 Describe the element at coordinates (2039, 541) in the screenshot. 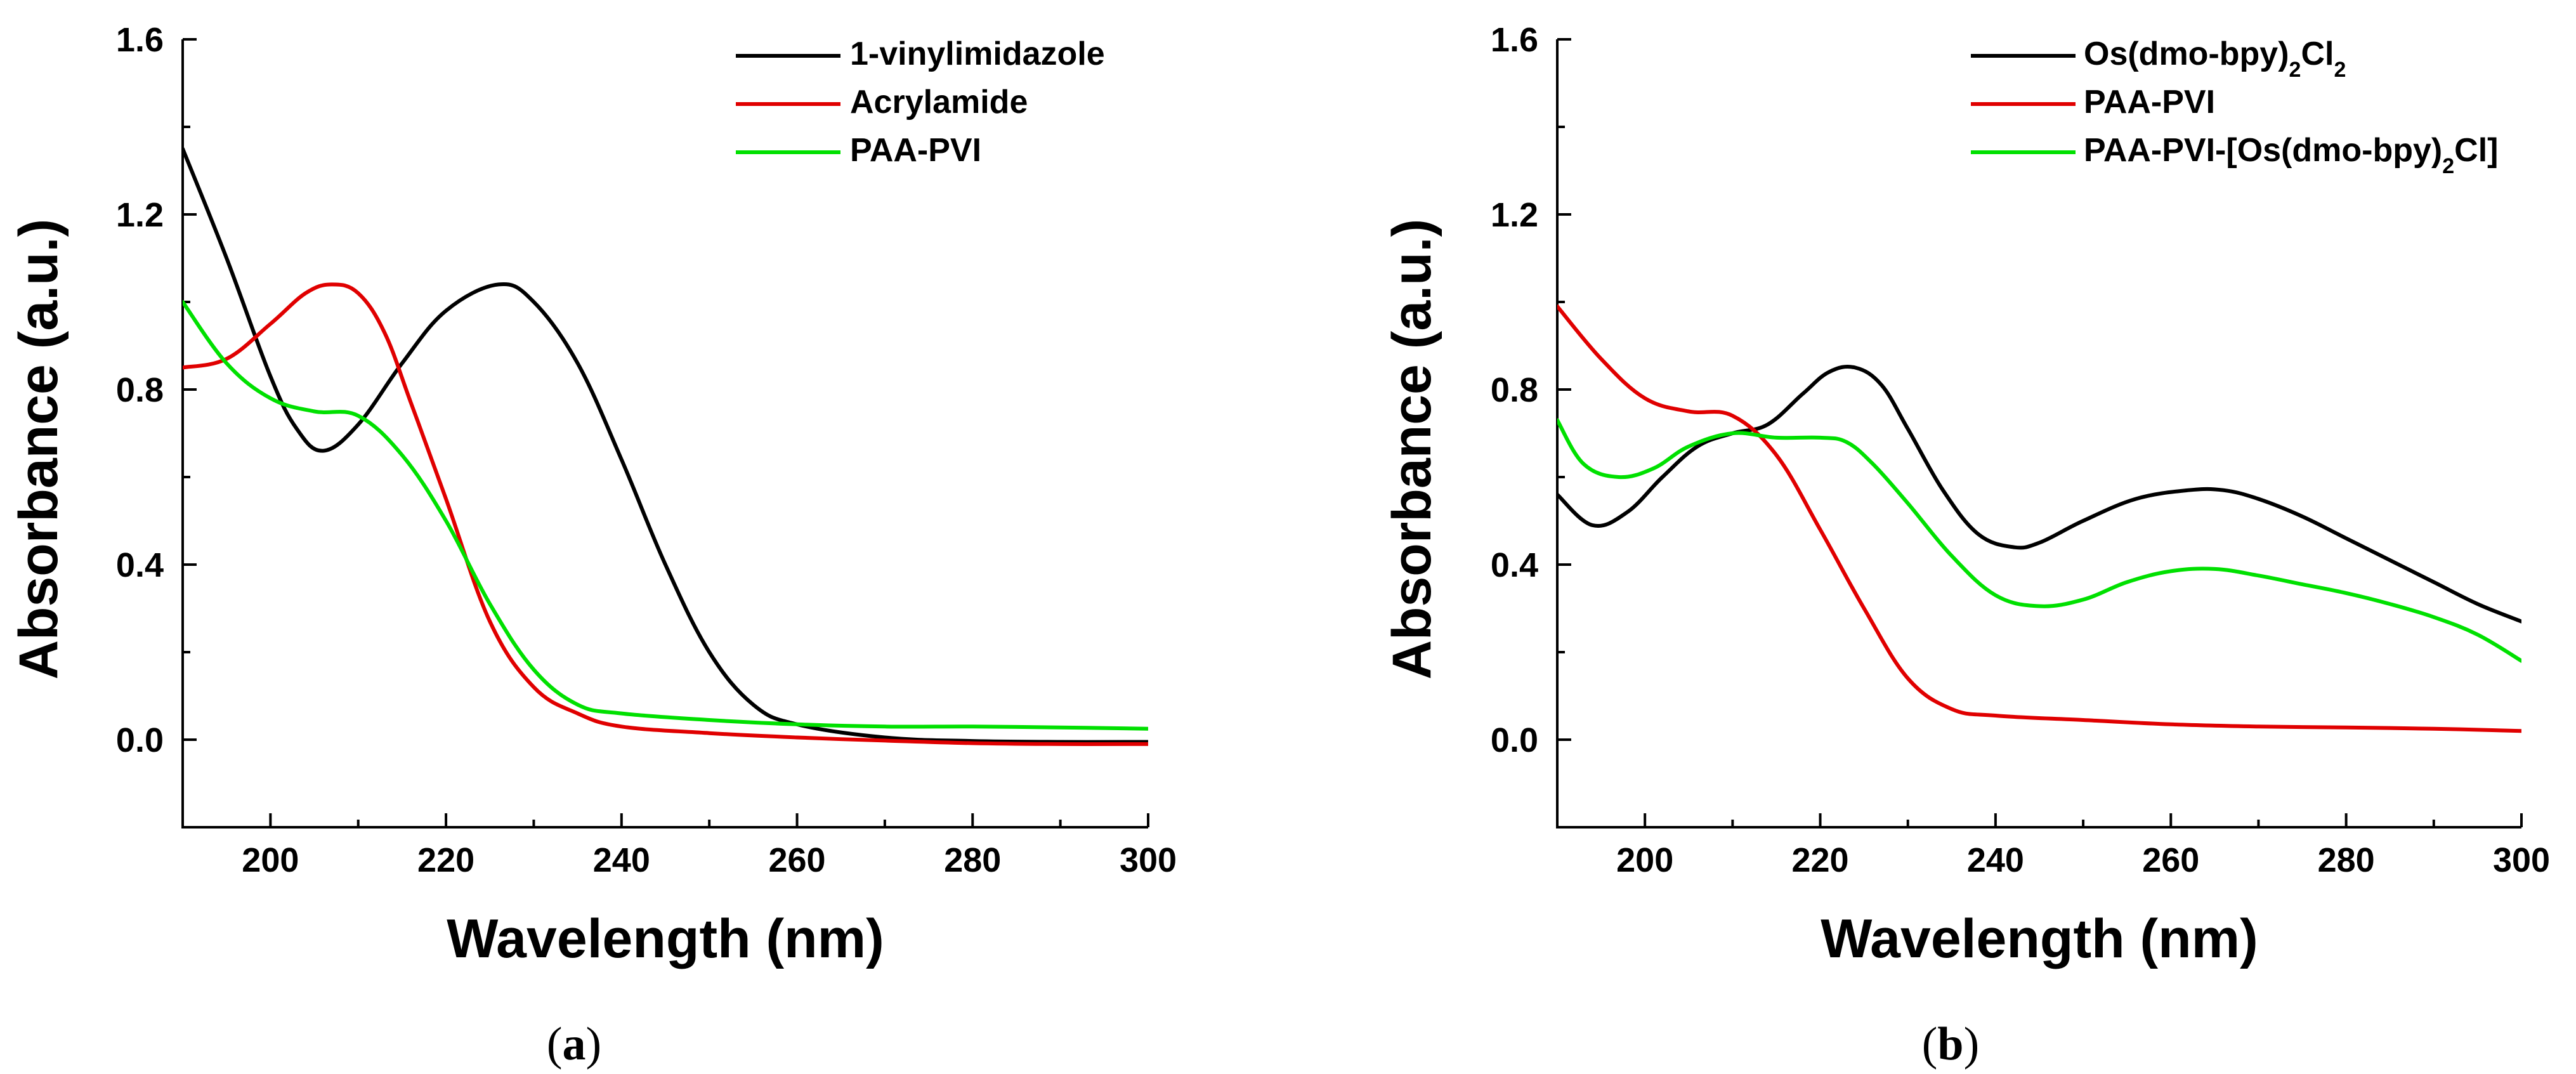

I see `series-line-paa-pvi-os-dmo-bpy-2cl` at that location.